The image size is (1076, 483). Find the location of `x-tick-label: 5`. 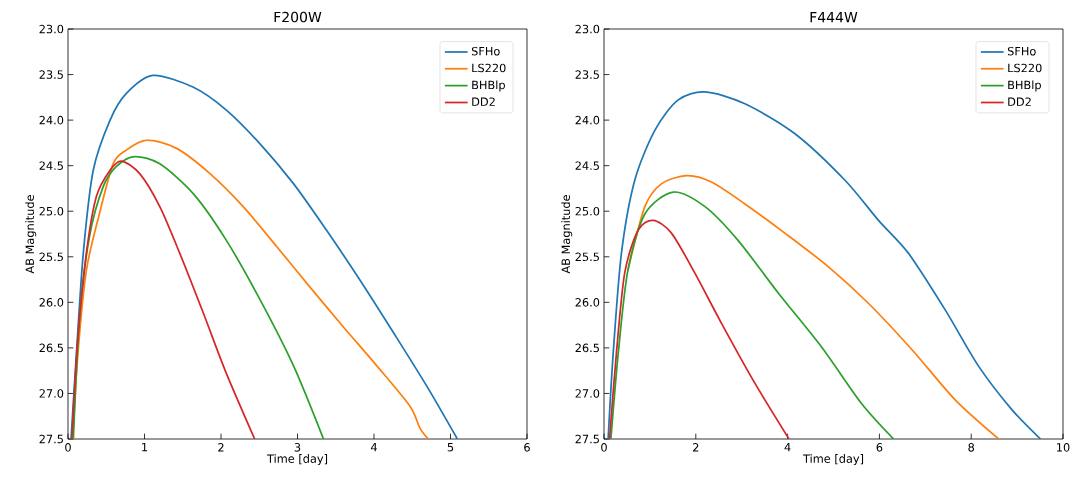

x-tick-label: 5 is located at coordinates (450, 447).